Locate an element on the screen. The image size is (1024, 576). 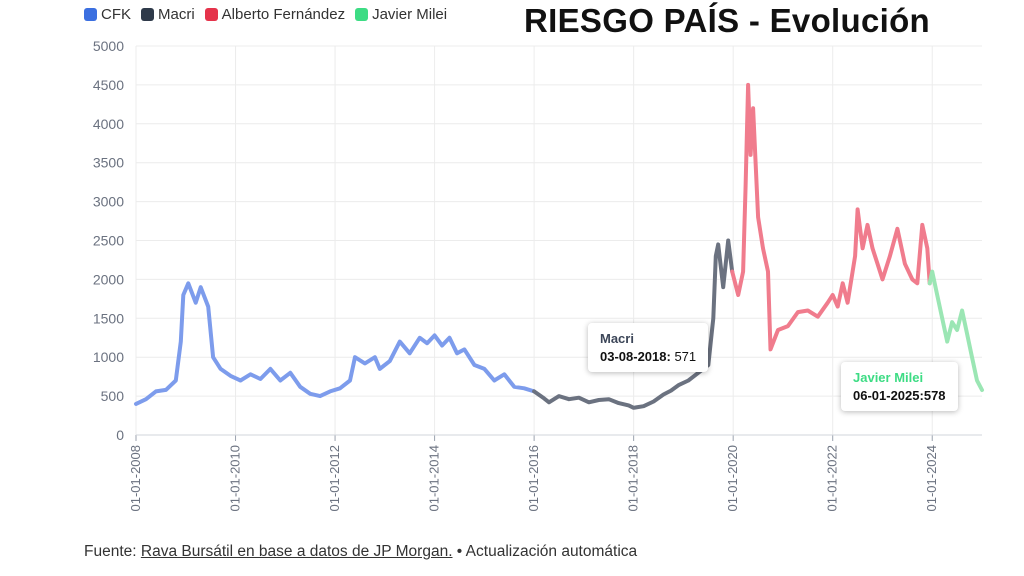
y-tick-label: 2500 is located at coordinates (108, 241).